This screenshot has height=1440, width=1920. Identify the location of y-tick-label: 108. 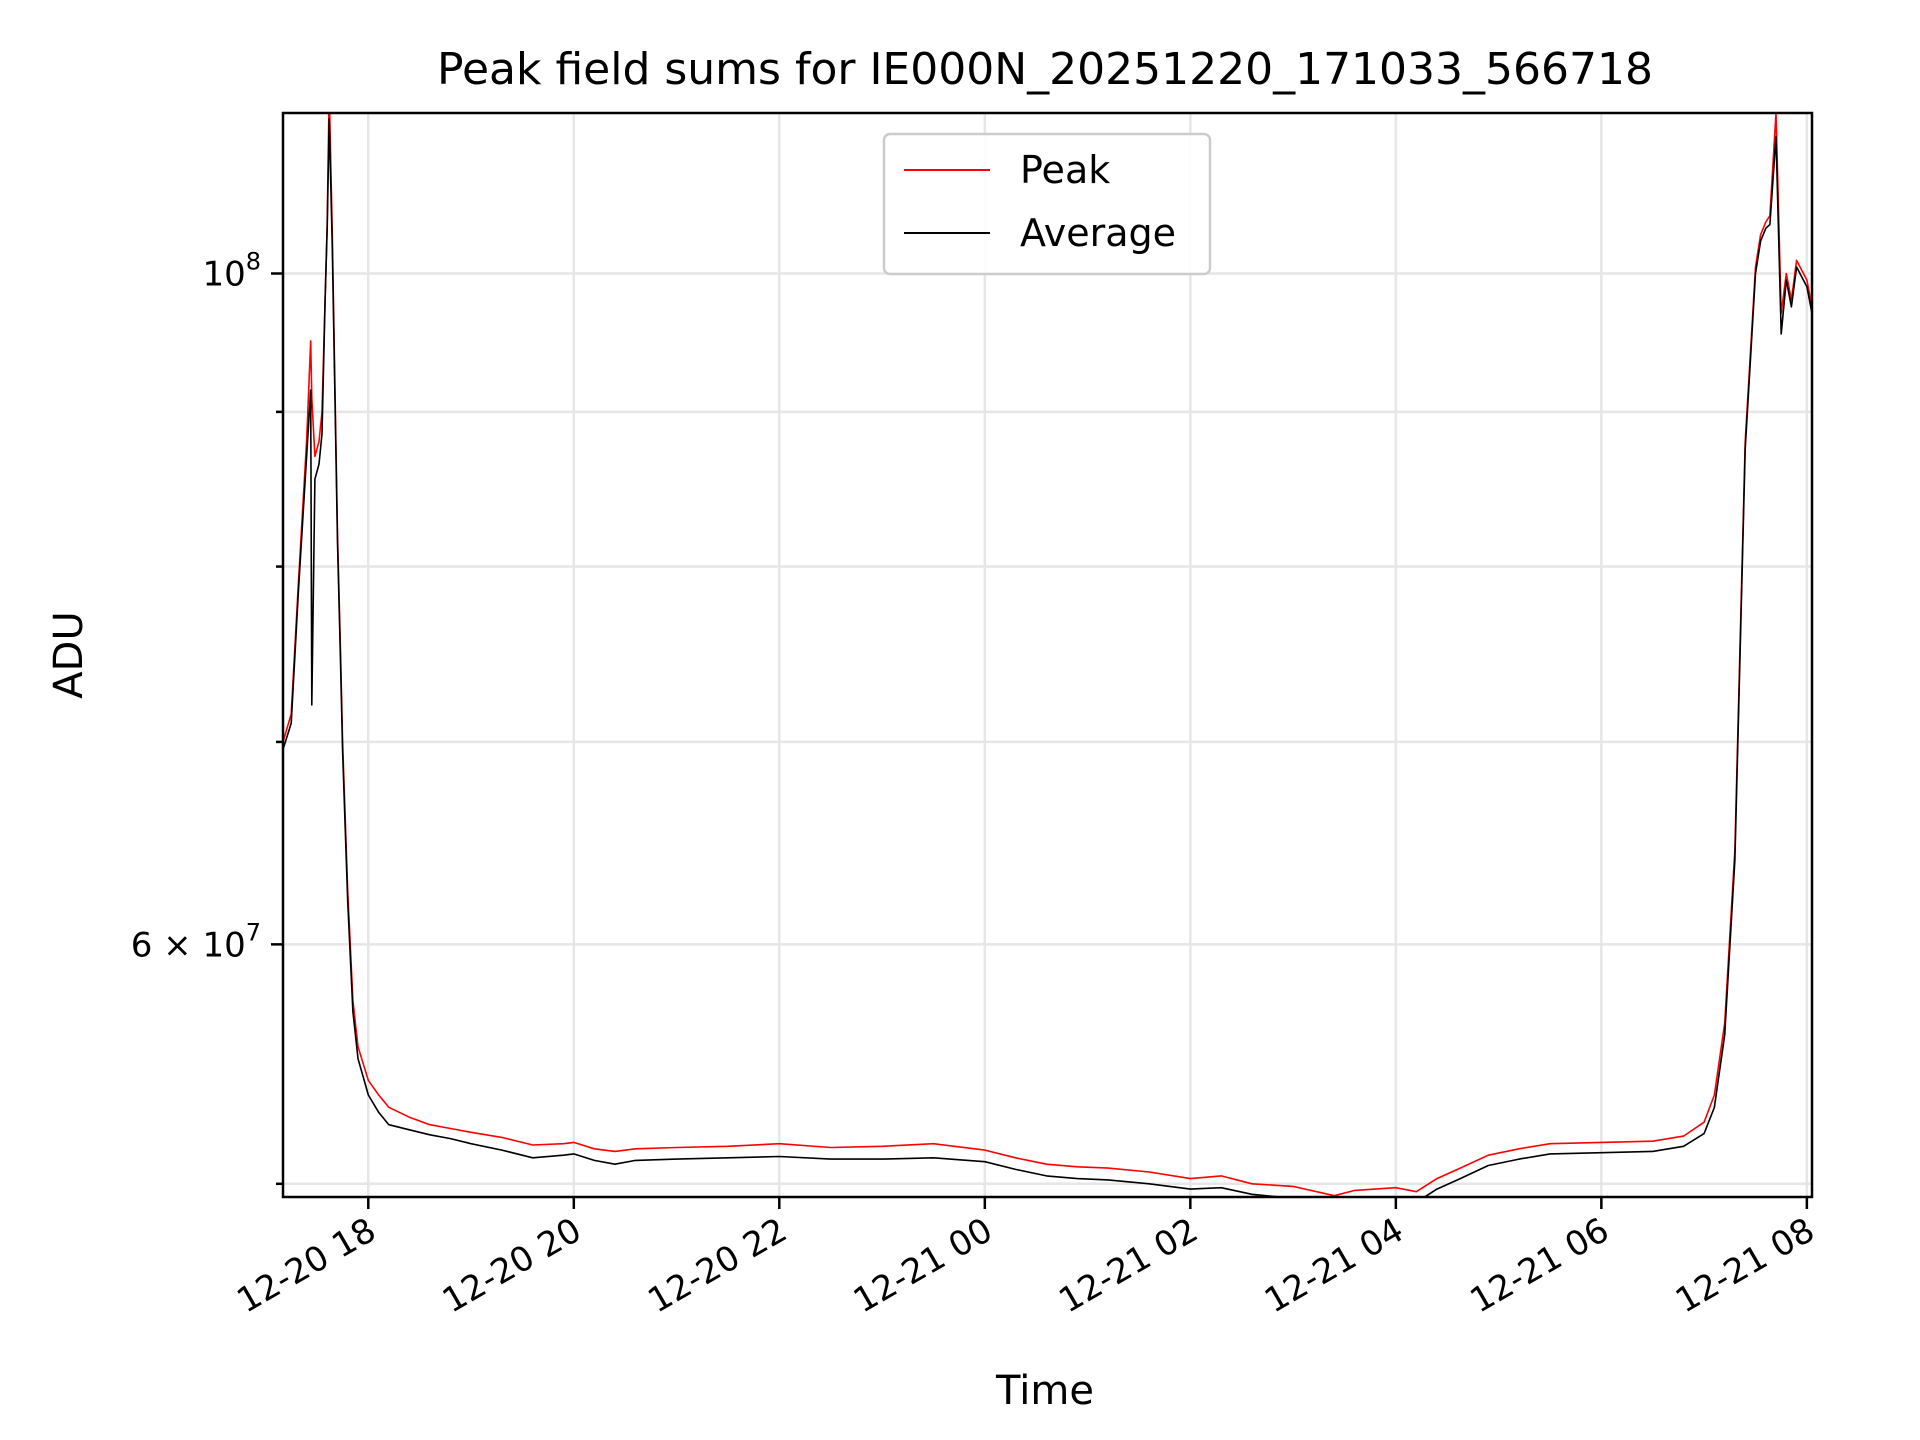
(231, 271).